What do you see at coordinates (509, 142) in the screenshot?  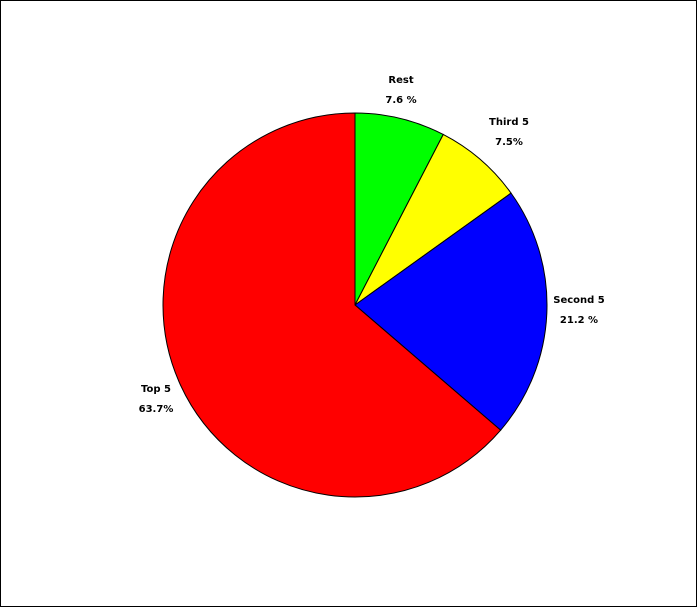 I see `slice-value-third-5: 7.5%` at bounding box center [509, 142].